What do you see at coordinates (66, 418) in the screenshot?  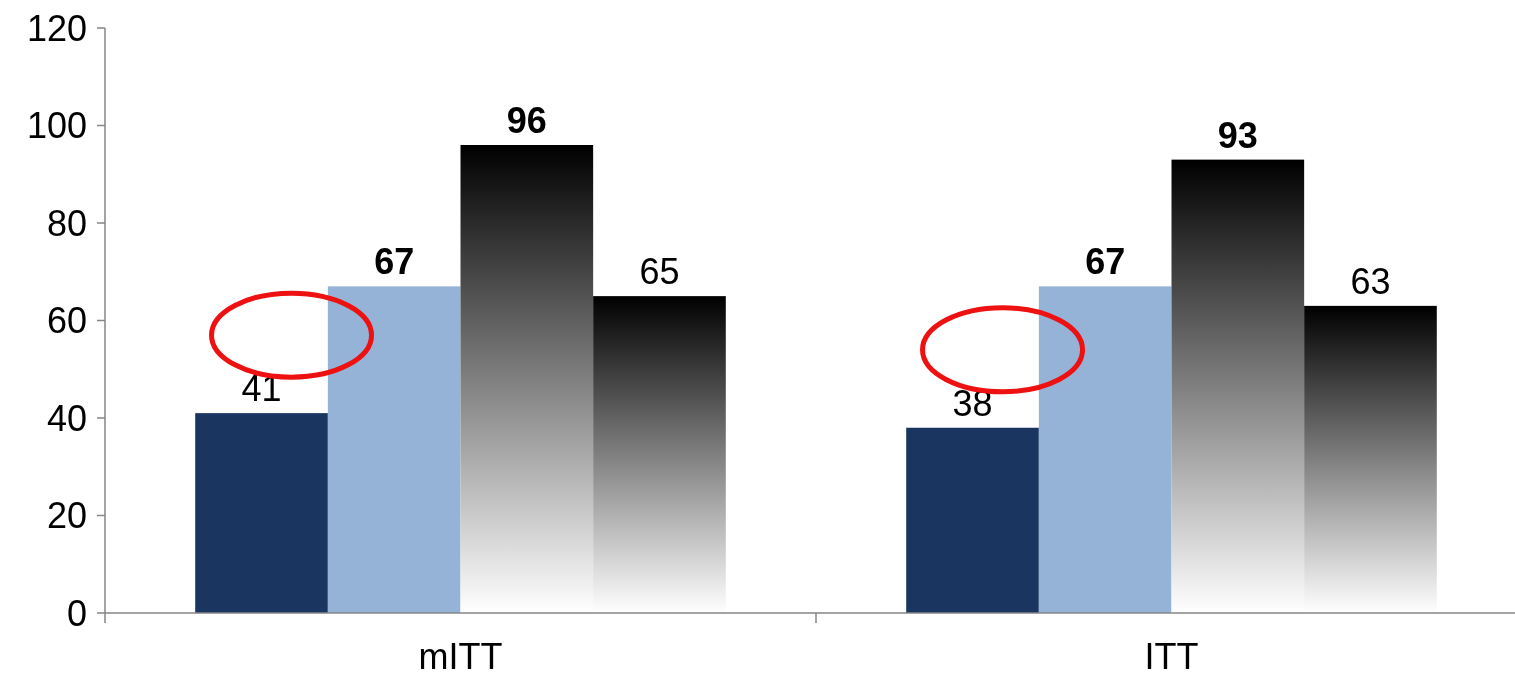 I see `y-tick-label: 40` at bounding box center [66, 418].